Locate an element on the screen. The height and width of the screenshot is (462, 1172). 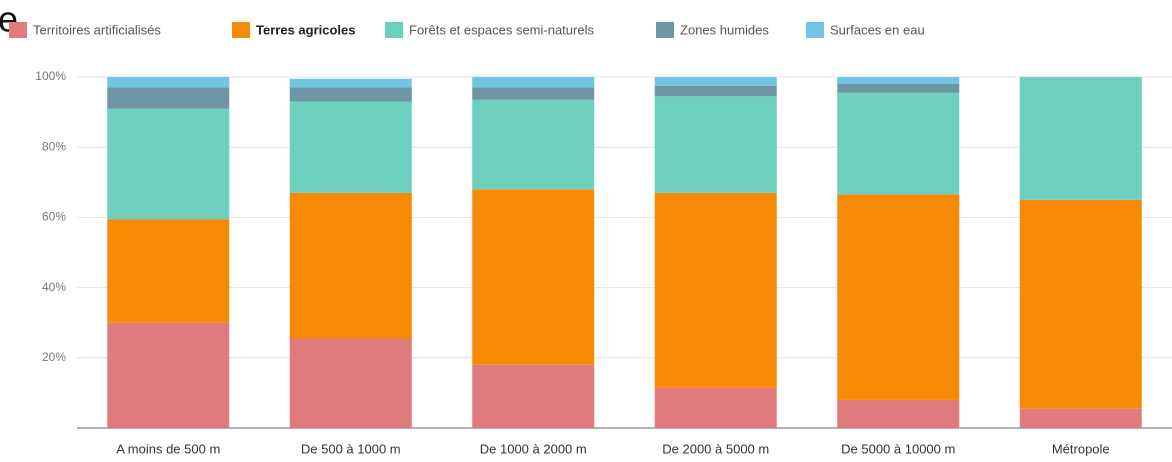
x-tick-label: Métropole is located at coordinates (1081, 448).